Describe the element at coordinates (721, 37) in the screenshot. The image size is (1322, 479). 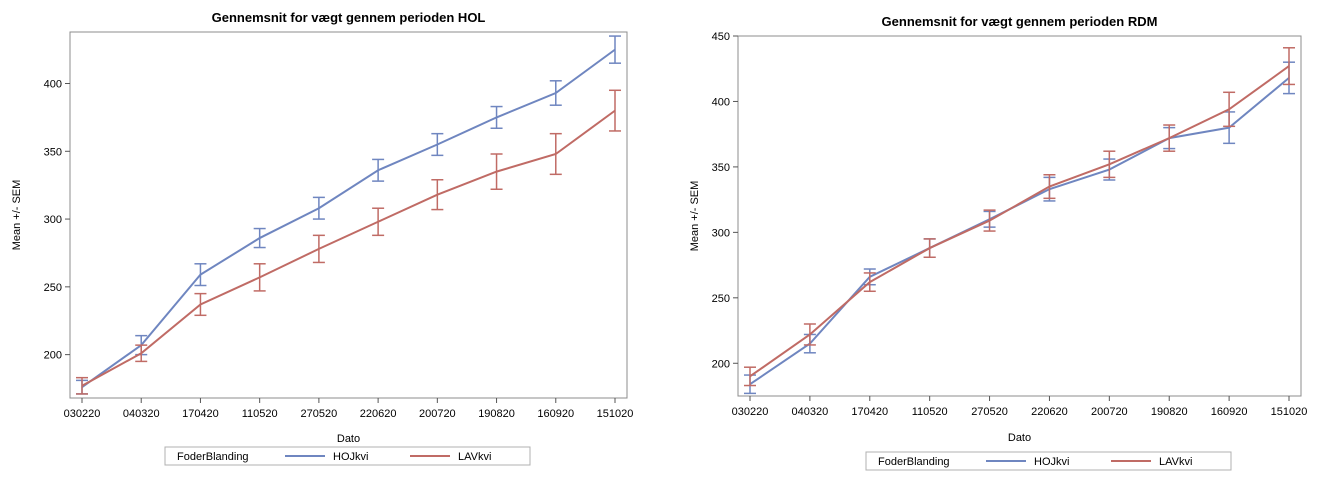
I see `y-tick-label: 450` at that location.